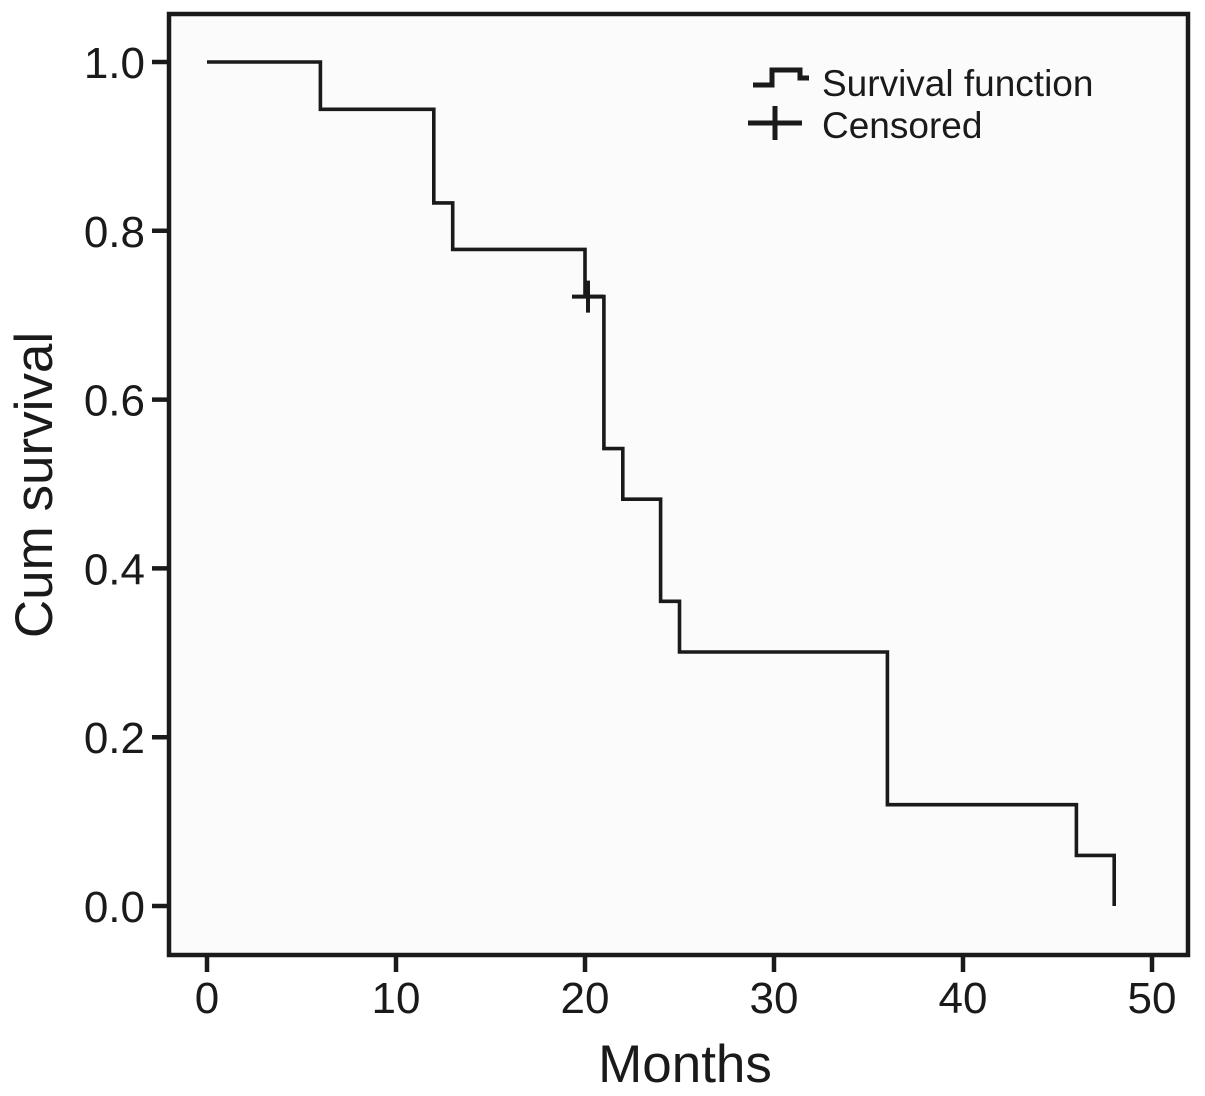 The image size is (1205, 1096). I want to click on y-tick-label: 0.8, so click(114, 232).